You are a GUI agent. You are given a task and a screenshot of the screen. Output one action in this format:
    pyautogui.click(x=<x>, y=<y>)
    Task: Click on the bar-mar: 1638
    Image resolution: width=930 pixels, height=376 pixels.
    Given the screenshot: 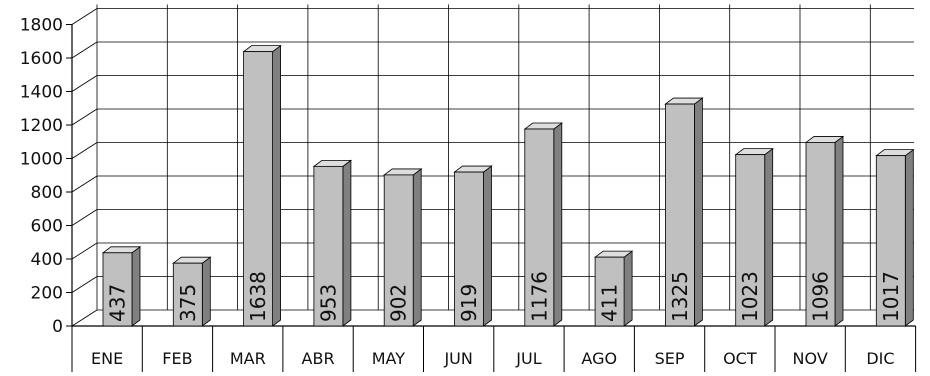 What is the action you would take?
    pyautogui.click(x=262, y=185)
    